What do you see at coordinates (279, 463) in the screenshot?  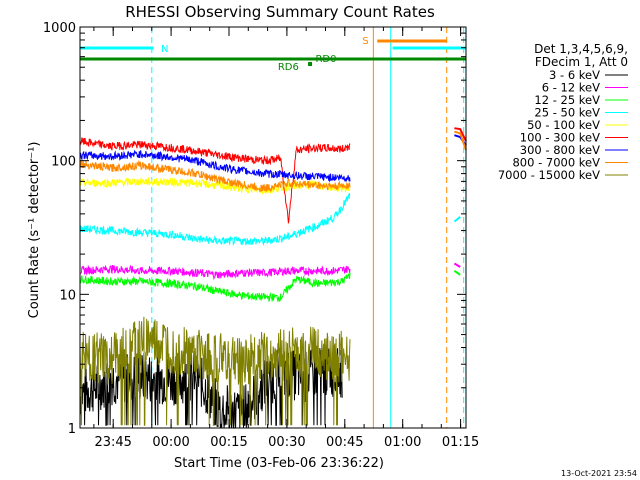 I see `x-axis-label: Start Time (03-Feb-06 23:36:22)` at bounding box center [279, 463].